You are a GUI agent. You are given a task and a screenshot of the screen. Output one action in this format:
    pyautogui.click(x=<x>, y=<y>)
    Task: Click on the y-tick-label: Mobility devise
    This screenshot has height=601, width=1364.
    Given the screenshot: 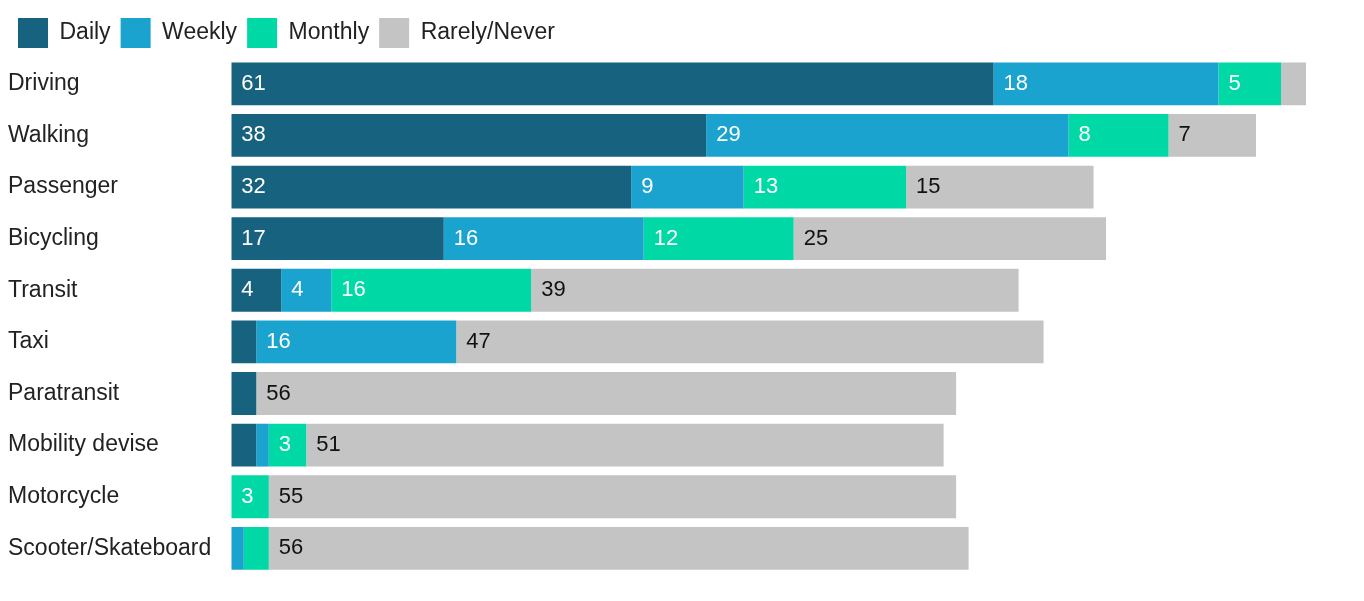 What is the action you would take?
    pyautogui.click(x=83, y=443)
    